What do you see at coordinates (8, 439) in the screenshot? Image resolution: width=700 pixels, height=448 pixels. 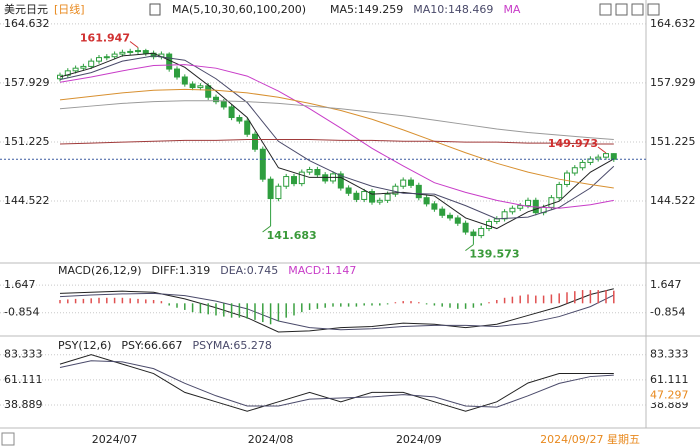 I see `add-button` at bounding box center [8, 439].